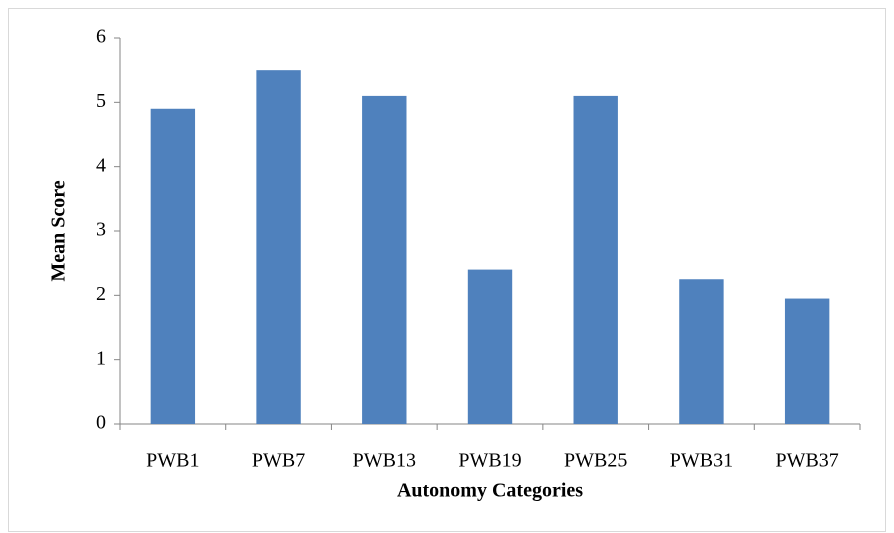 The width and height of the screenshot is (894, 533). Describe the element at coordinates (101, 37) in the screenshot. I see `y-tick-label: 6` at that location.